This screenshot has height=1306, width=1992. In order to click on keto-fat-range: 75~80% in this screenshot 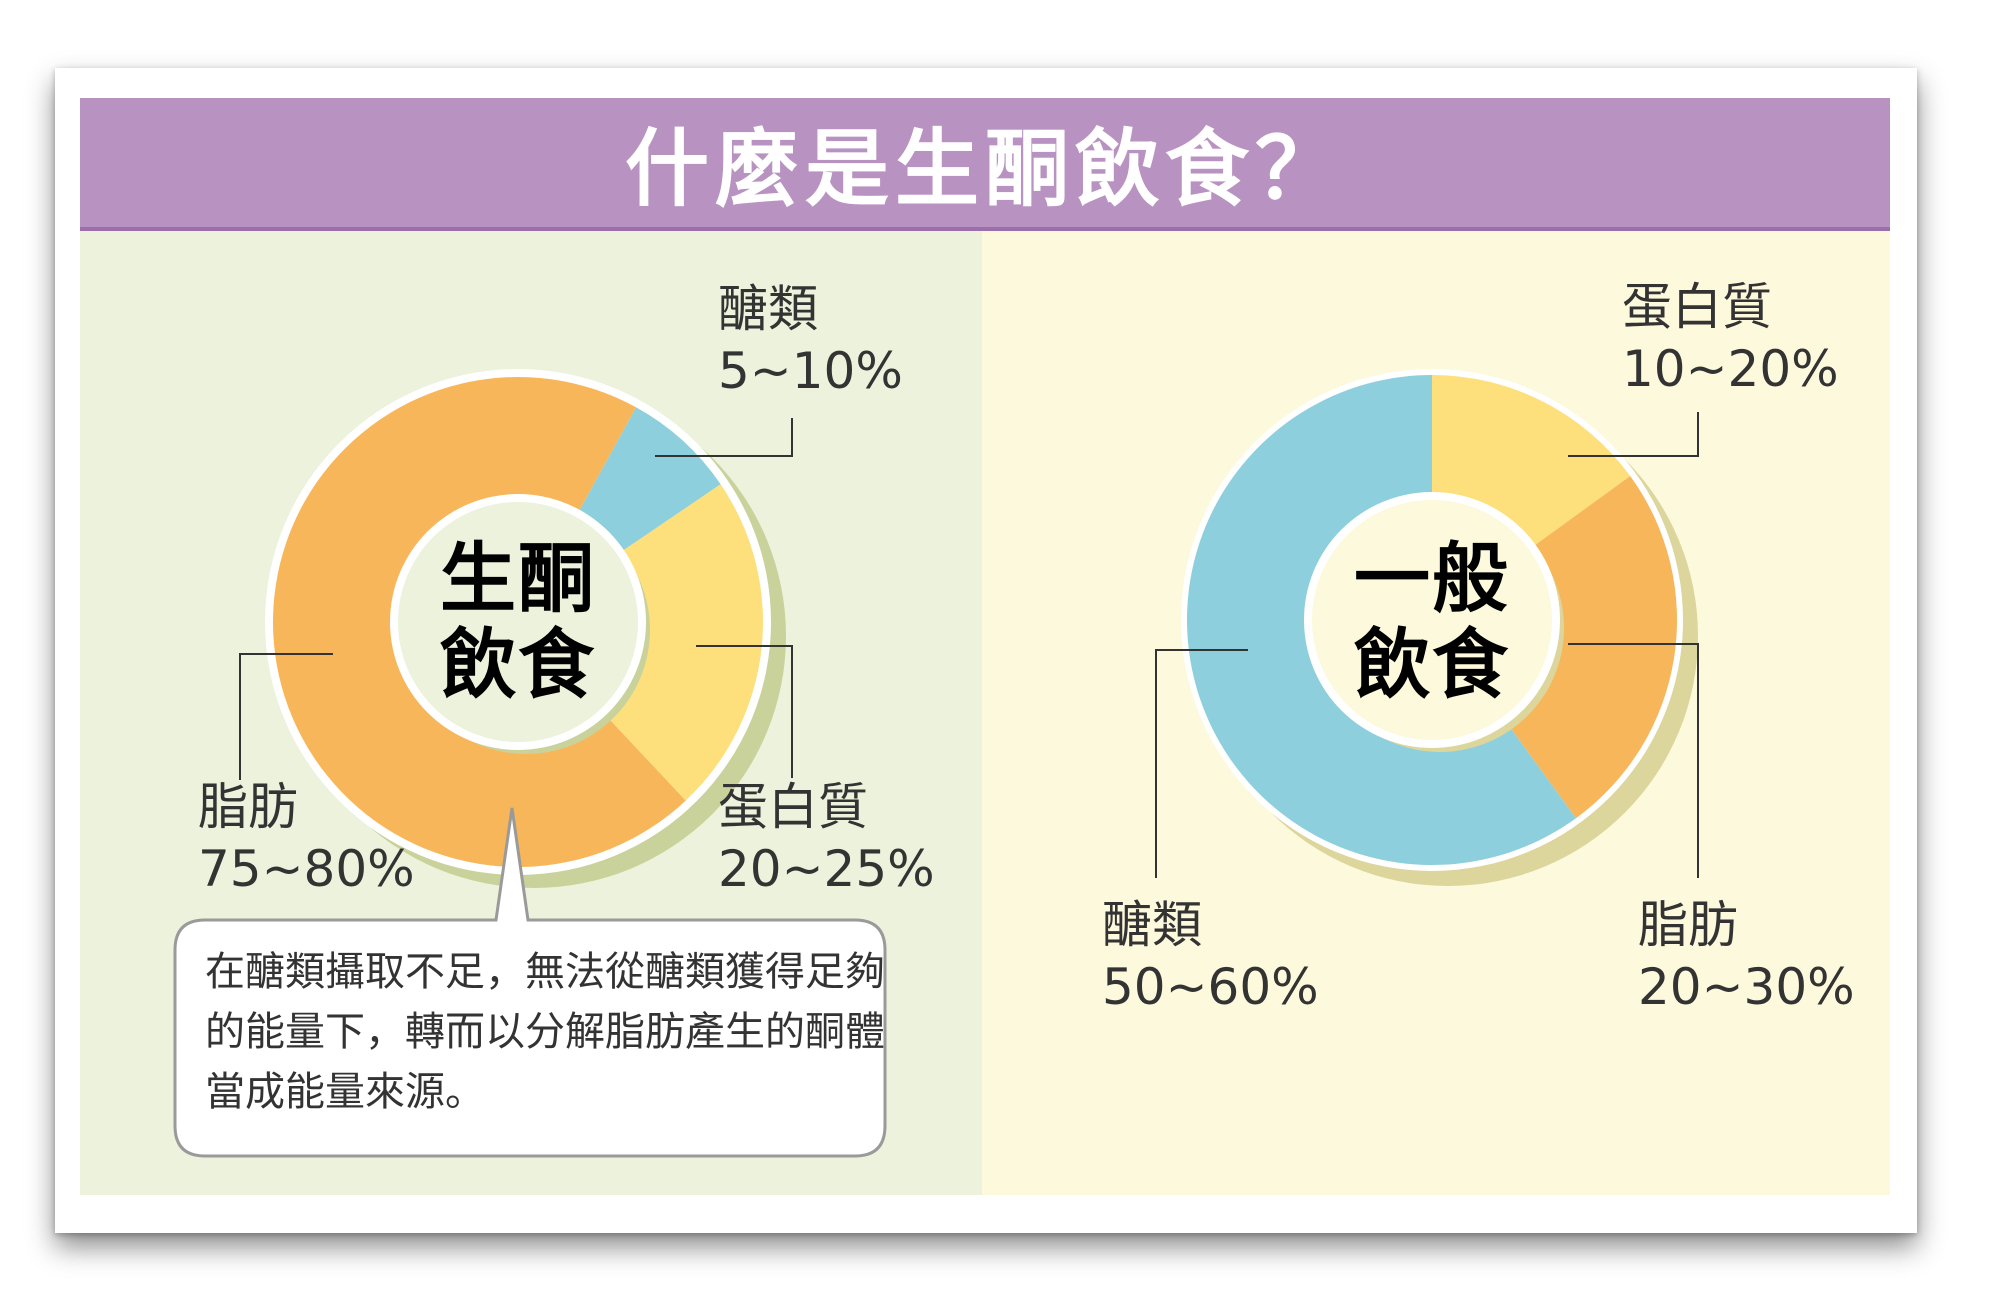, I will do `click(306, 869)`.